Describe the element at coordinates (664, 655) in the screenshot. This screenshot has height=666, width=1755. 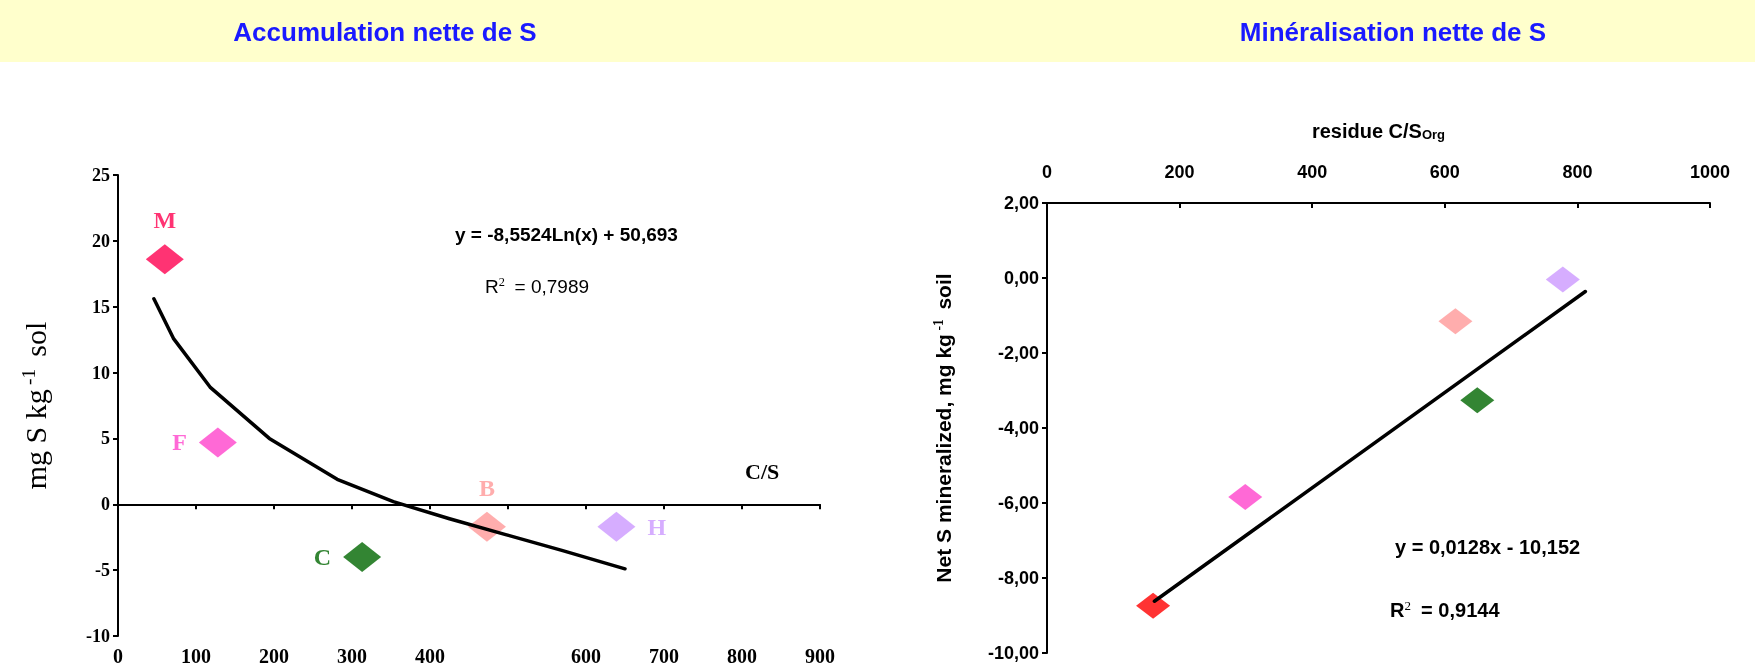
I see `x-tick-label: 700` at that location.